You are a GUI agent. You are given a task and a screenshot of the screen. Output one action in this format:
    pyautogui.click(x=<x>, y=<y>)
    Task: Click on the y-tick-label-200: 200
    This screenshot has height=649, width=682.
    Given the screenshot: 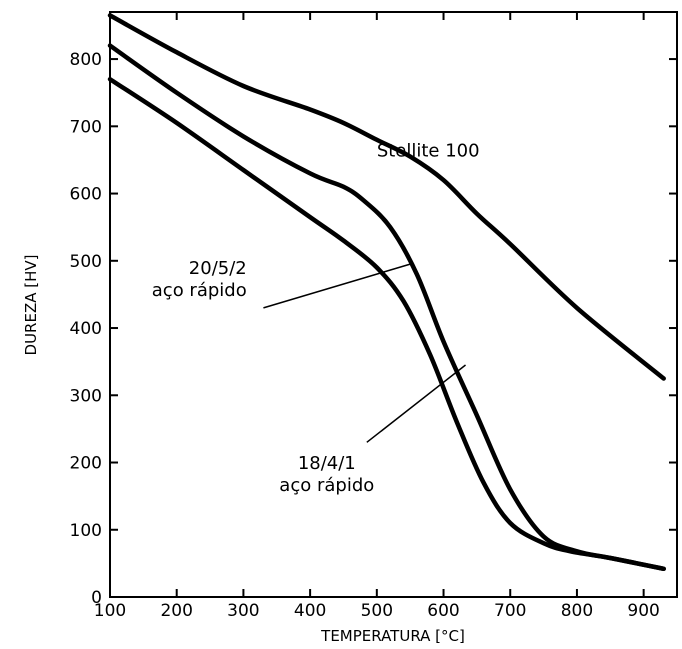 What is the action you would take?
    pyautogui.click(x=86, y=464)
    